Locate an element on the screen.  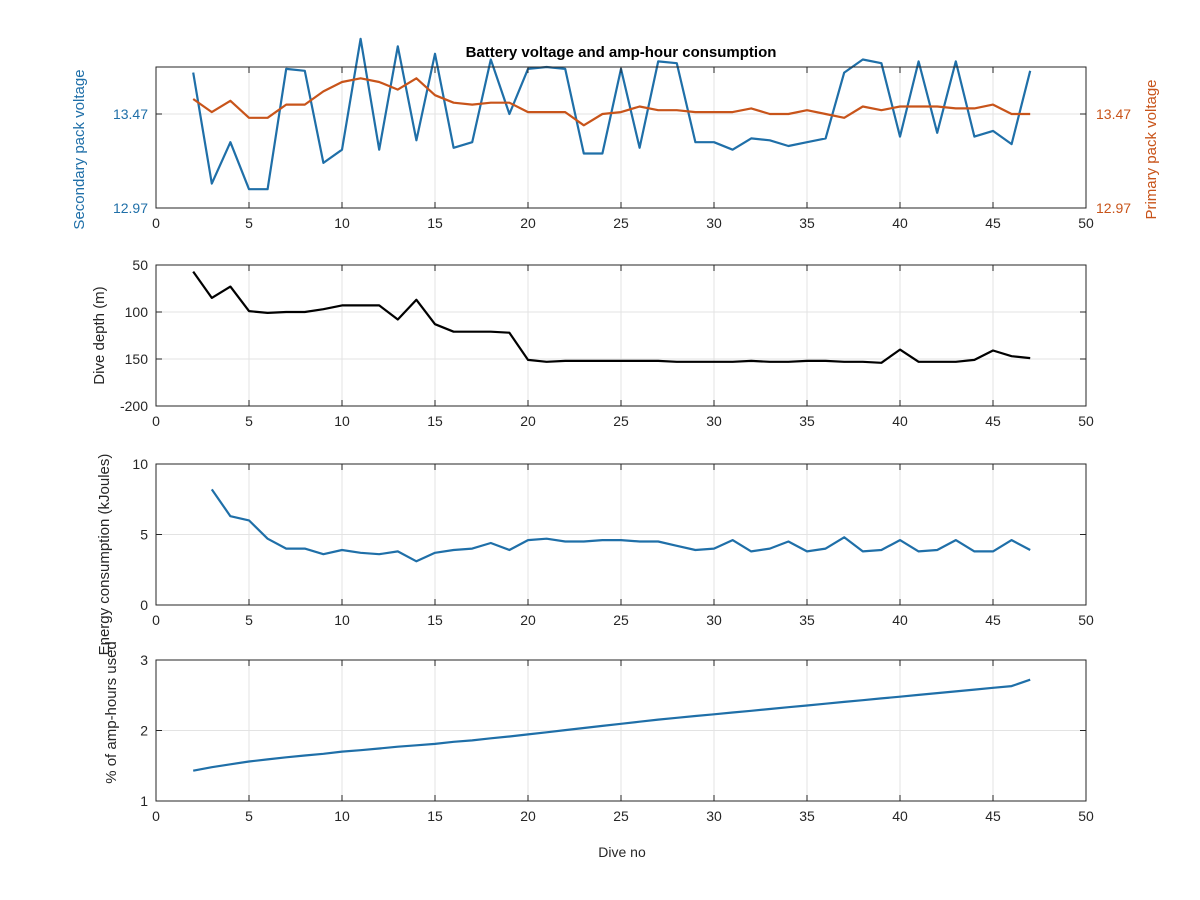
y-right-tick-label: 12.97 is located at coordinates (1113, 208).